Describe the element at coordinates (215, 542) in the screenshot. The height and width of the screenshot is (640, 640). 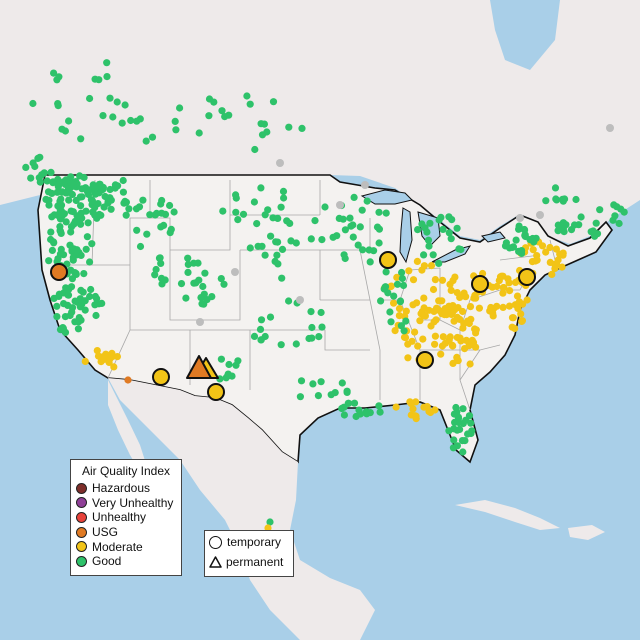
I see `circle-icon` at that location.